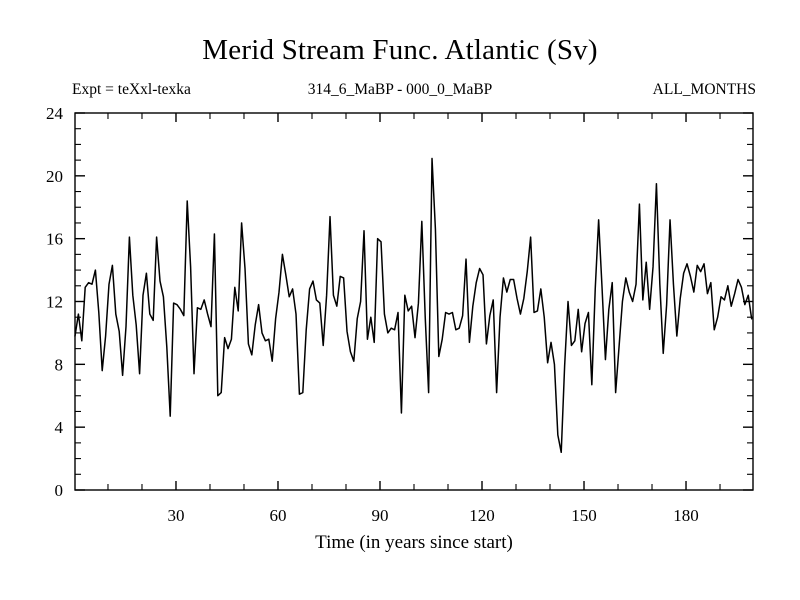 Image resolution: width=800 pixels, height=600 pixels. What do you see at coordinates (400, 50) in the screenshot?
I see `page-title: Merid Stream Func. Atlantic (Sv)` at bounding box center [400, 50].